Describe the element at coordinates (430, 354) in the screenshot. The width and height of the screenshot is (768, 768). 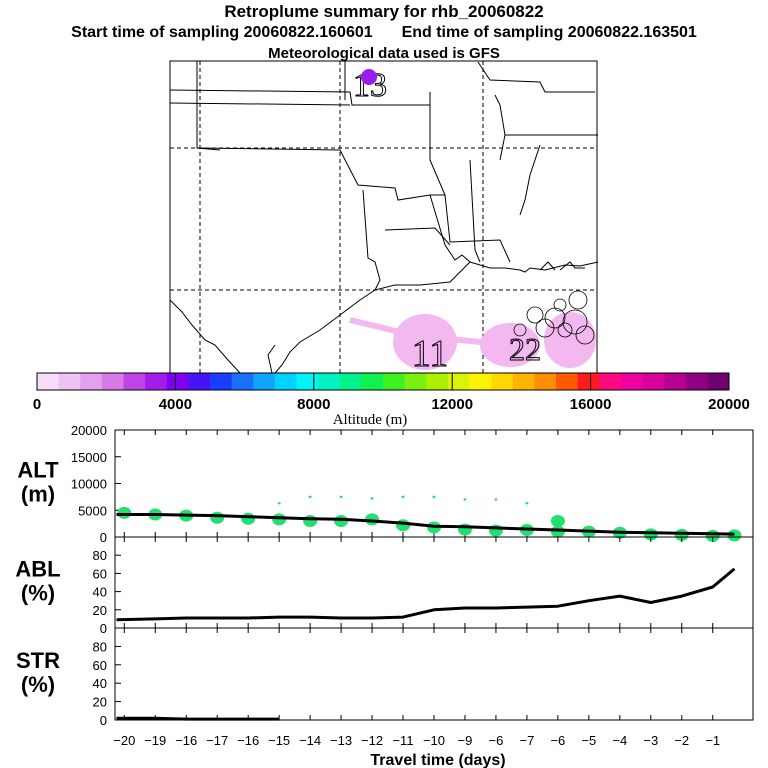
I see `plume-day-label: 11` at that location.